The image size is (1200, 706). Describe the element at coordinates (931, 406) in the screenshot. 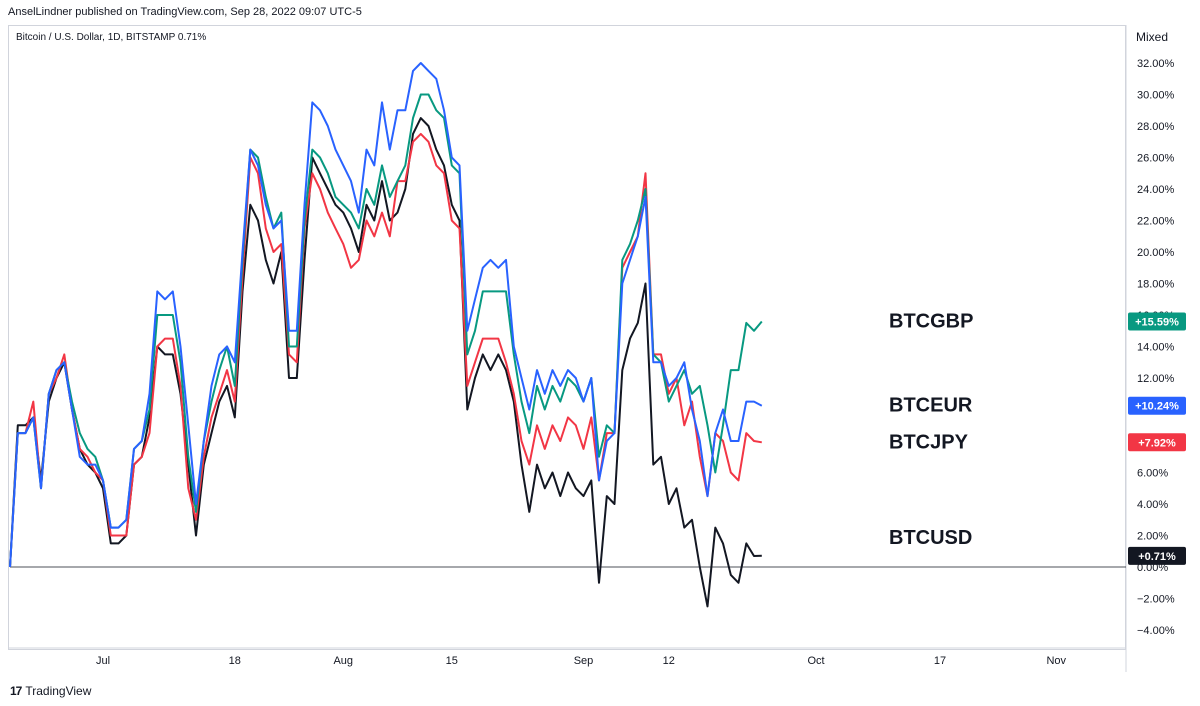

I see `annotation-btceur: BTCEUR` at that location.